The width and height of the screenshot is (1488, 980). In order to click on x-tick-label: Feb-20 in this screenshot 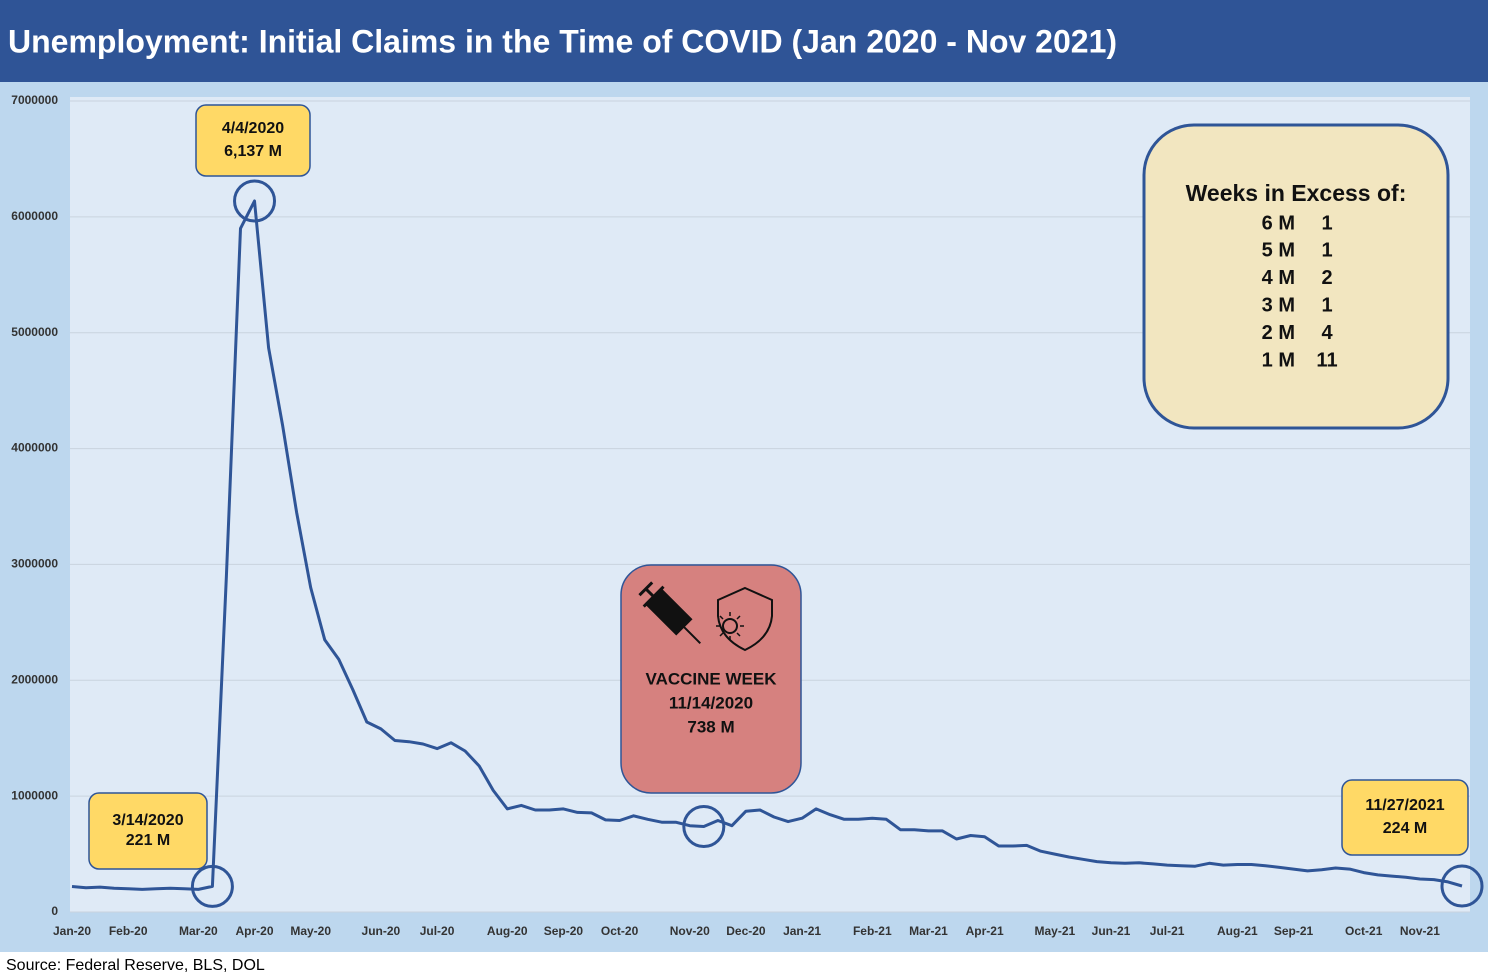, I will do `click(128, 931)`.